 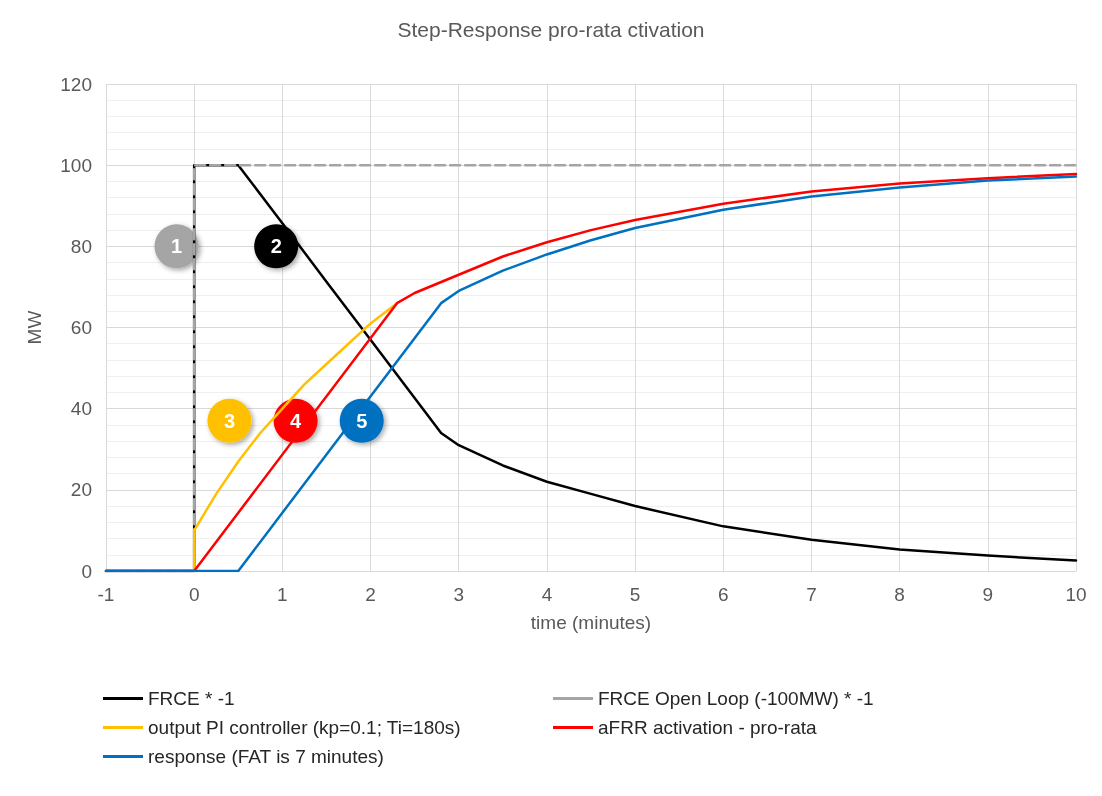 I want to click on legend-label: FRCE * -1, so click(x=191, y=698).